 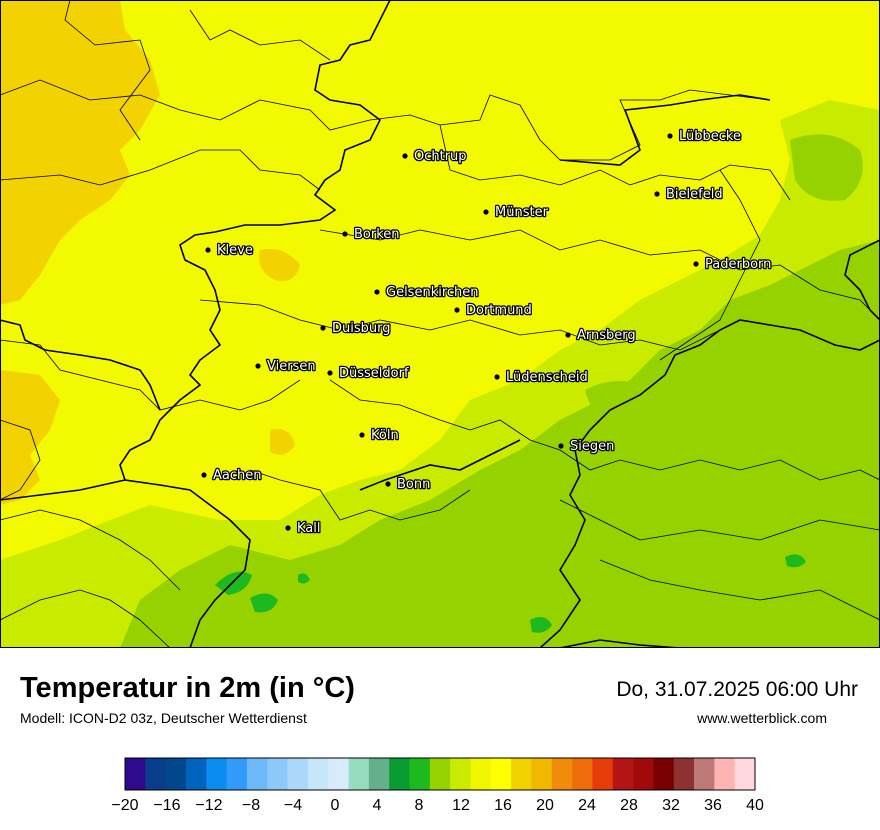 I want to click on city-label: Lüdenscheid, so click(x=547, y=377).